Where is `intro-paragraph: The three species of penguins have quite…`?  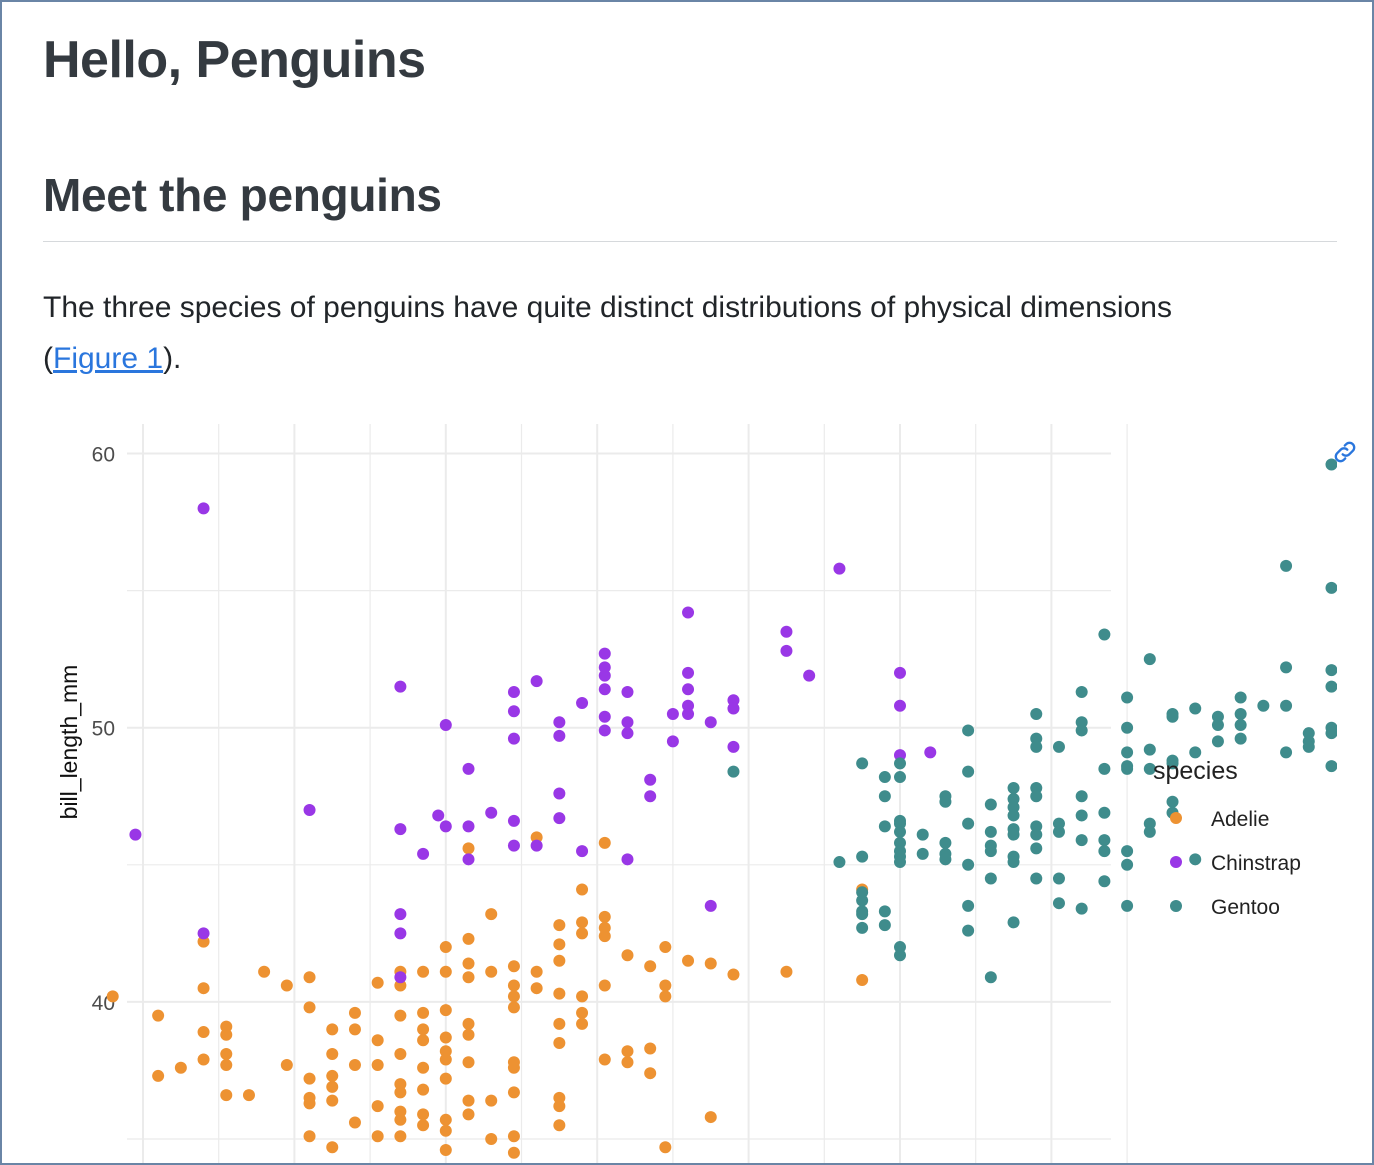 intro-paragraph: The three species of penguins have quite… is located at coordinates (643, 333).